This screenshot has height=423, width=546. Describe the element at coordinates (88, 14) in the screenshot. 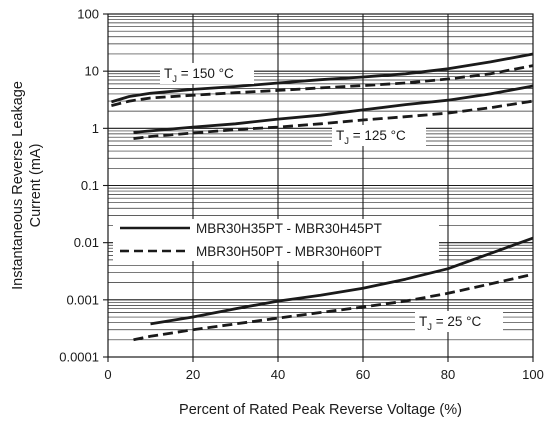

I see `y-tick-label: 100` at that location.